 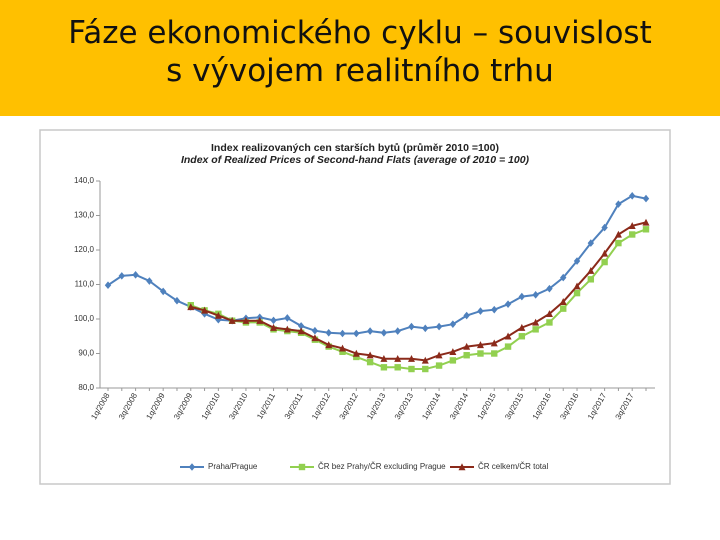 I want to click on slide-title: Fáze ekonomického cyklu – souvislost, so click(x=360, y=33).